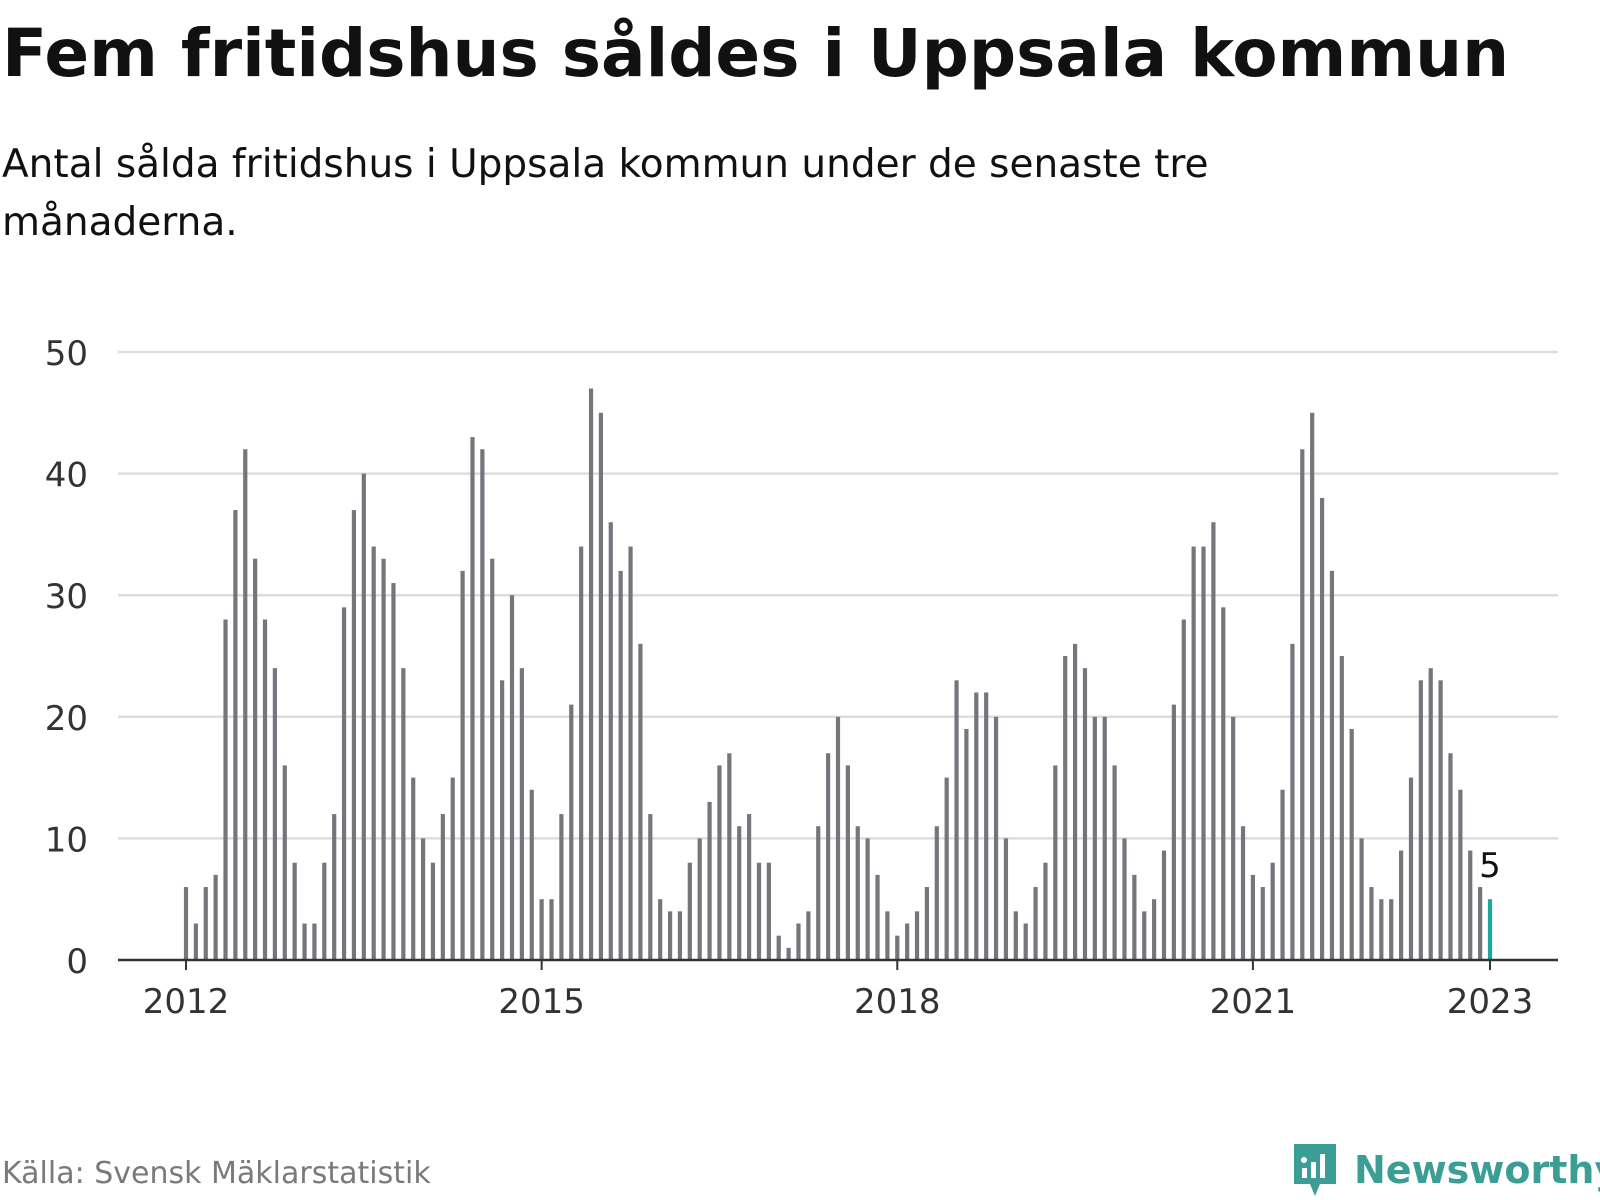  I want to click on brand-name: Newsworthy, so click(1477, 1170).